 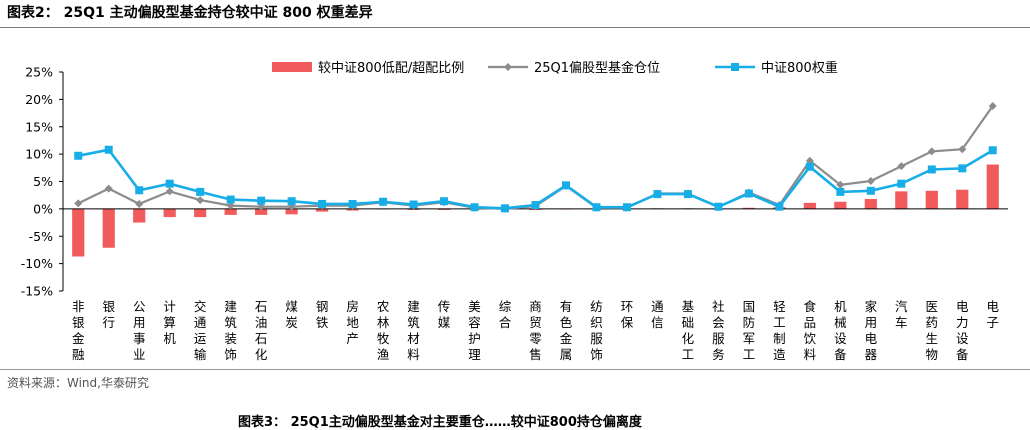 What do you see at coordinates (230, 330) in the screenshot?
I see `x-tick-label: 建筑装饰` at bounding box center [230, 330].